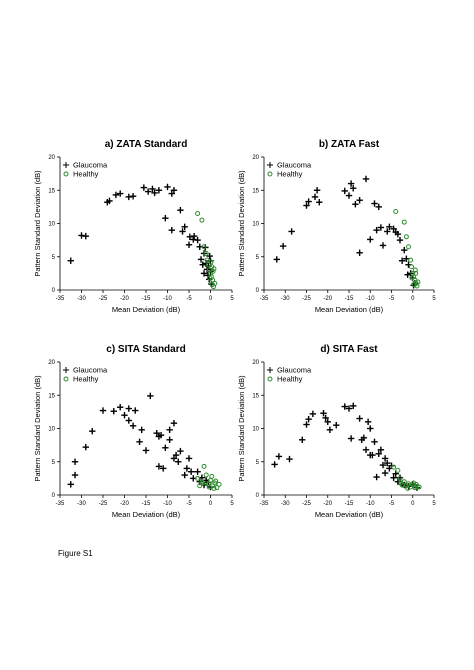 This screenshot has height=670, width=474. Describe the element at coordinates (146, 299) in the screenshot. I see `x-tick-label: -15` at that location.